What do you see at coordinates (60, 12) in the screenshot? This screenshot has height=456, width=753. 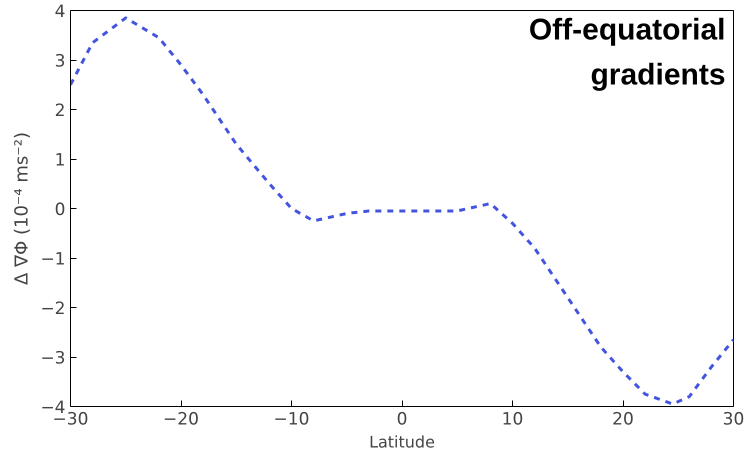 I see `y-tick-label: 4` at bounding box center [60, 12].